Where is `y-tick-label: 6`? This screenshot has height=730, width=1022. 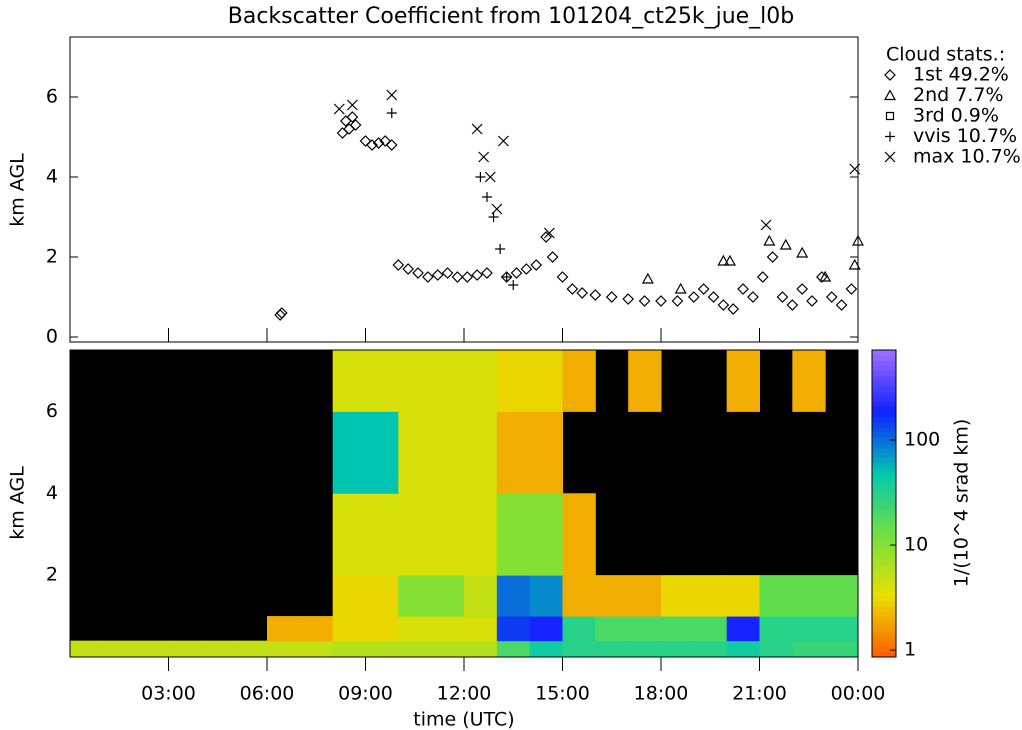 y-tick-label: 6 is located at coordinates (52, 411).